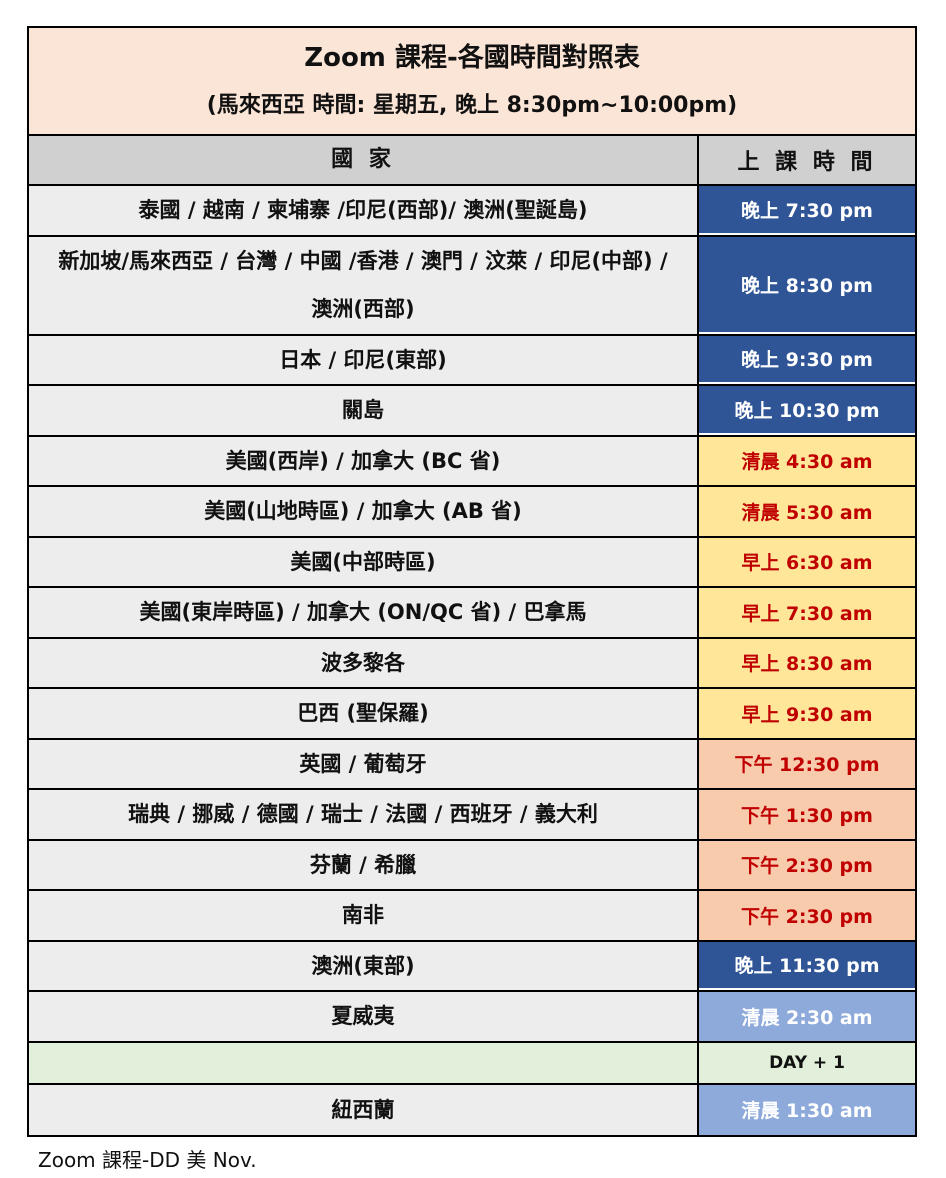 The height and width of the screenshot is (1178, 946). Describe the element at coordinates (364, 561) in the screenshot. I see `country-cell: 美國(中部時區)` at that location.